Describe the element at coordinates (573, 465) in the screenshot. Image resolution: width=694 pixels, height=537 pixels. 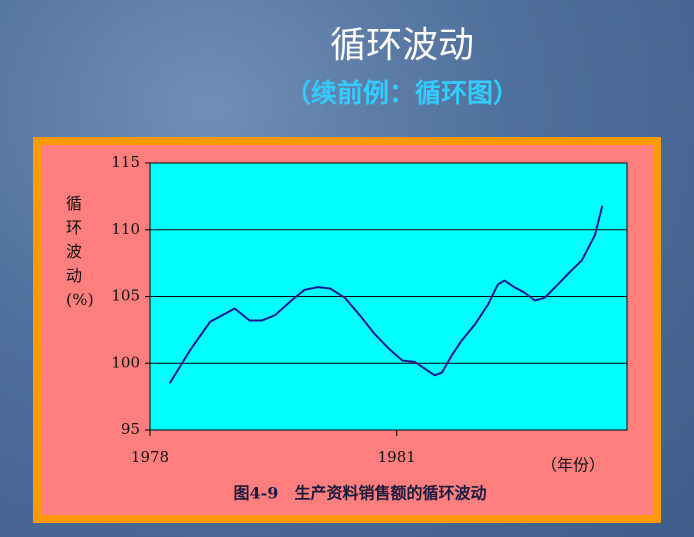
I see `x-axis-label: （年份）` at that location.